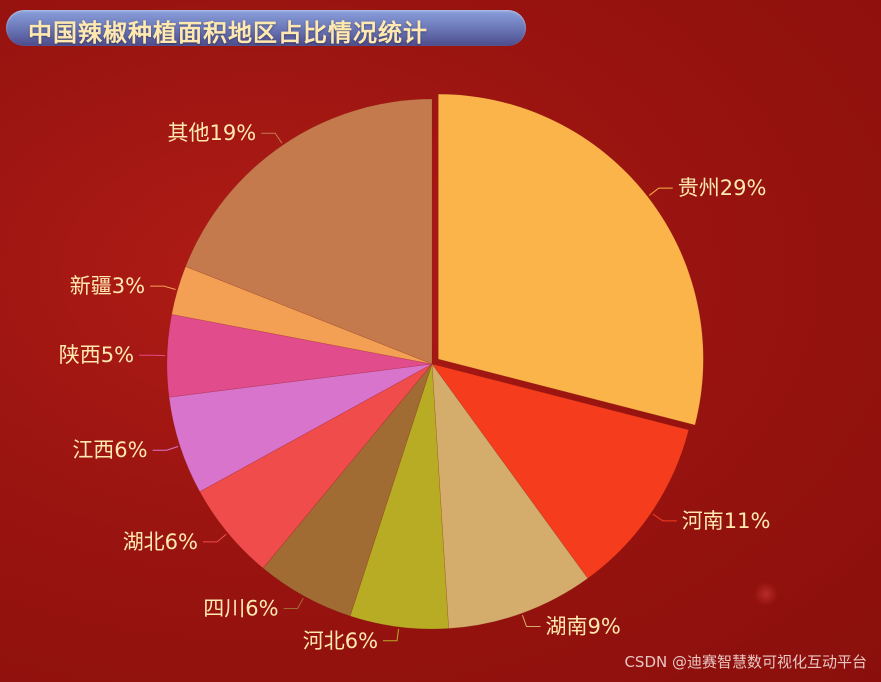 The image size is (881, 682). What do you see at coordinates (109, 450) in the screenshot?
I see `slice-label-6: 江西6%` at bounding box center [109, 450].